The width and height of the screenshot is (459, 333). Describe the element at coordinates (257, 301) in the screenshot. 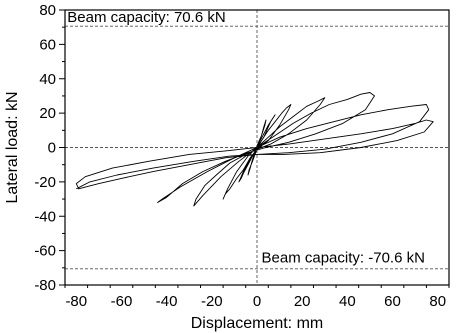

I see `x-tick-label: 0` at that location.